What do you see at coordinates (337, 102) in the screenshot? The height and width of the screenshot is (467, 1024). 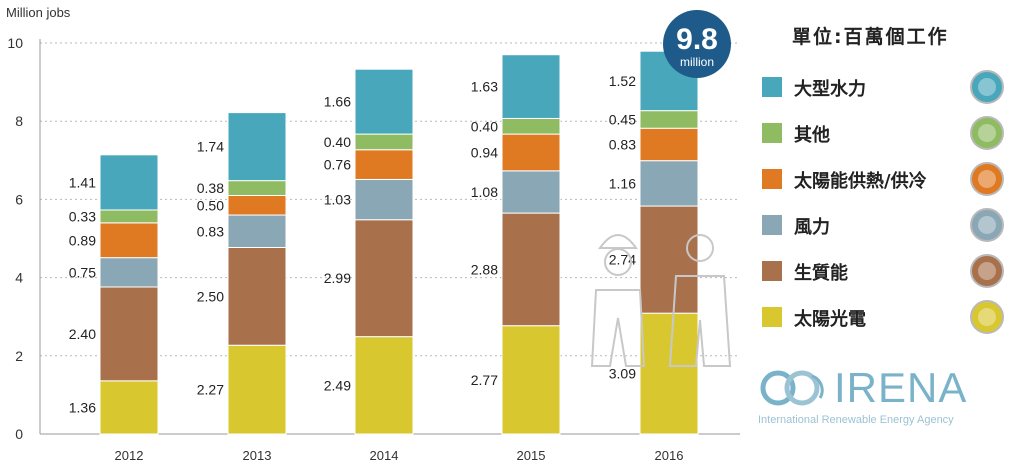 I see `bar-value-label: 1.66` at bounding box center [337, 102].